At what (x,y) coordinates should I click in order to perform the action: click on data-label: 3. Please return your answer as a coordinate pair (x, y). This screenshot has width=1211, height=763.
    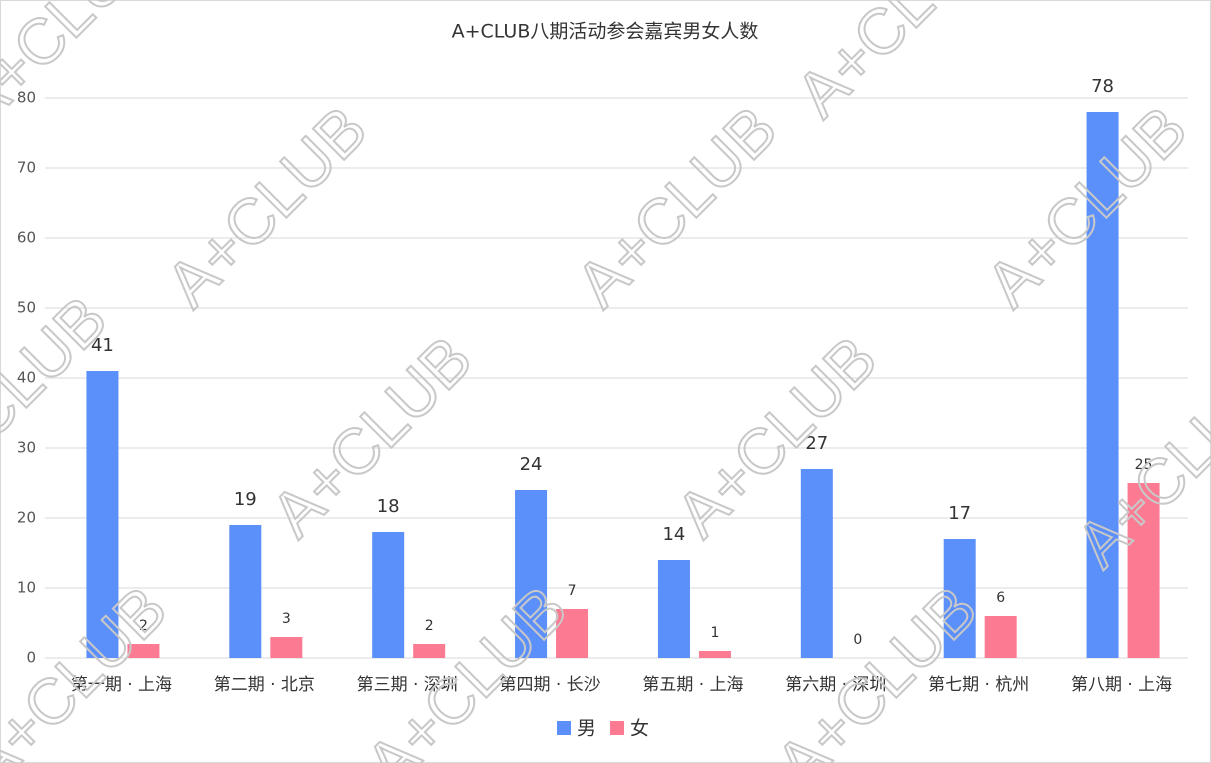
    Looking at the image, I should click on (286, 619).